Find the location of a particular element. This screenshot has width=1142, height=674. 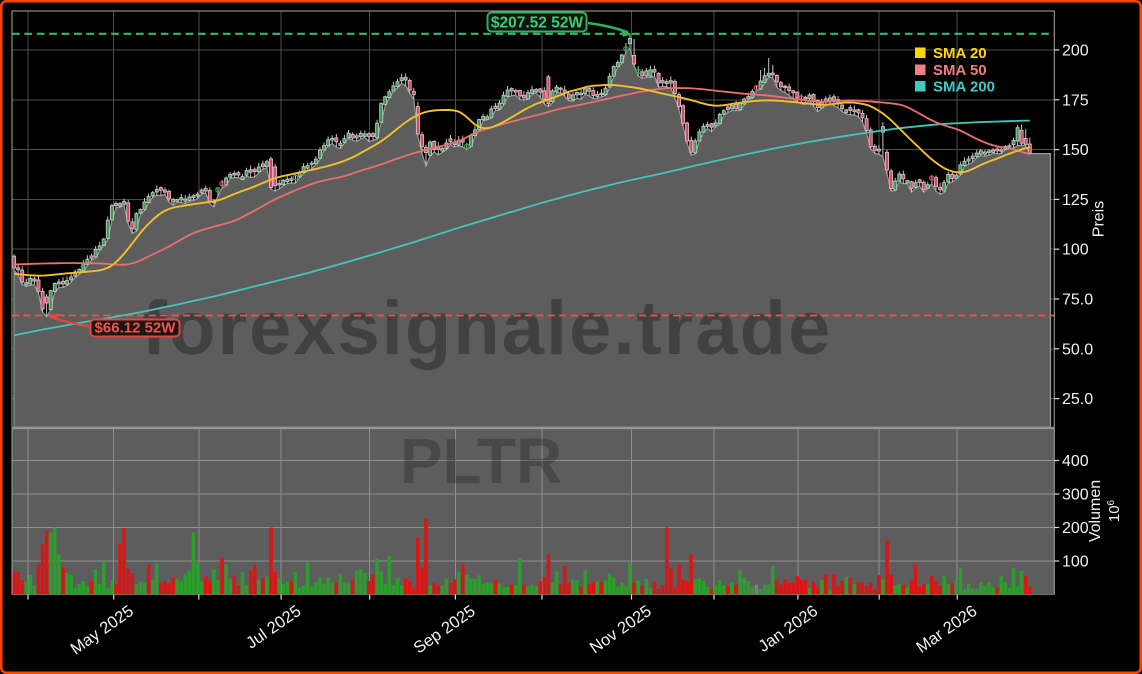

svg-text: 400 is located at coordinates (1075, 461).